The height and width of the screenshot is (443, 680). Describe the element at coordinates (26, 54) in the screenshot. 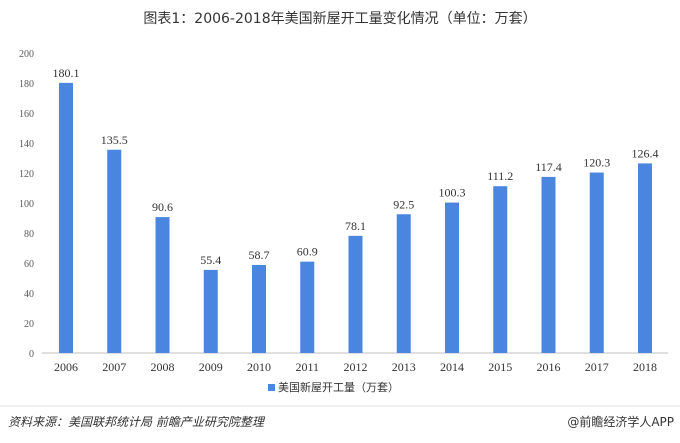

I see `y-tick-label: 200` at that location.